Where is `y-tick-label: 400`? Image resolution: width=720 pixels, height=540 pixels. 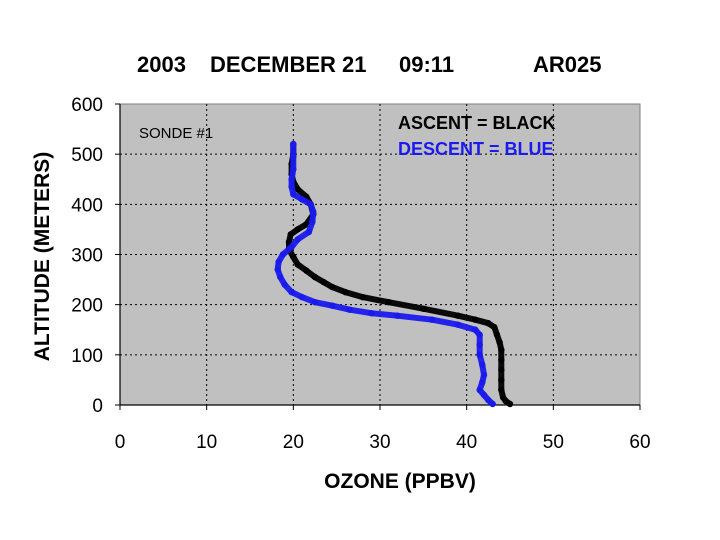 y-tick-label: 400 is located at coordinates (87, 205).